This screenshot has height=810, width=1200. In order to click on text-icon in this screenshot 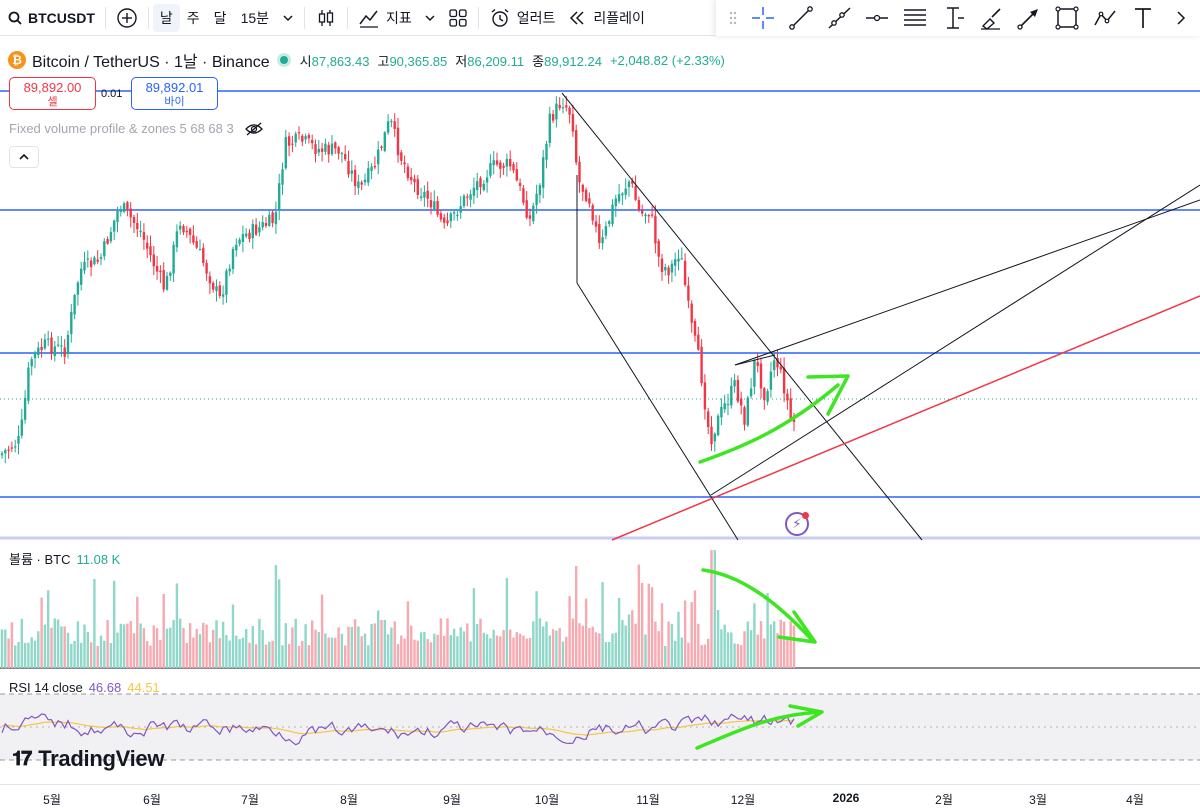, I will do `click(1143, 18)`.